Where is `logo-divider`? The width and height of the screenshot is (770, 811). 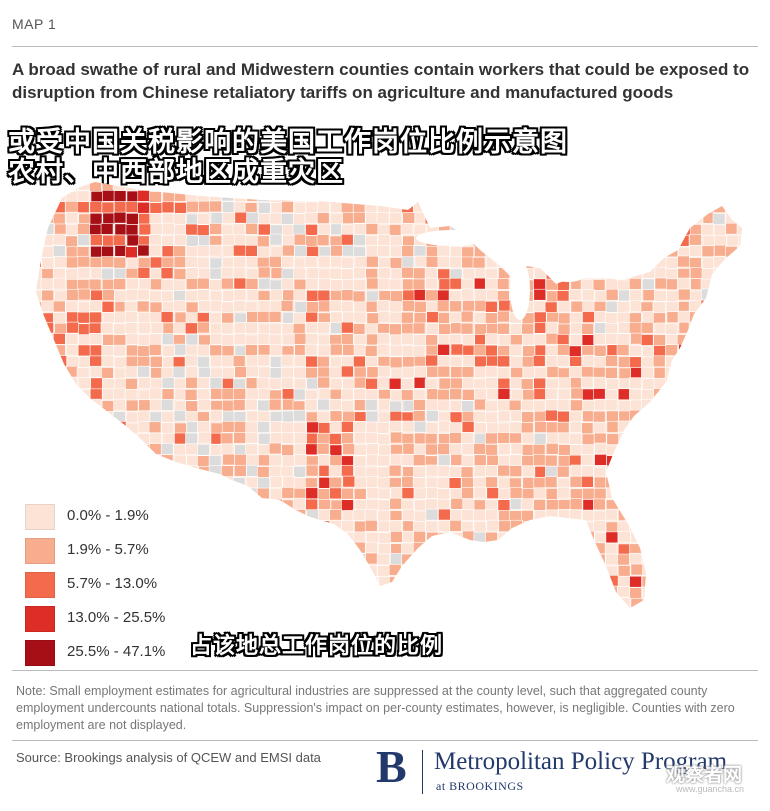 logo-divider is located at coordinates (422, 772).